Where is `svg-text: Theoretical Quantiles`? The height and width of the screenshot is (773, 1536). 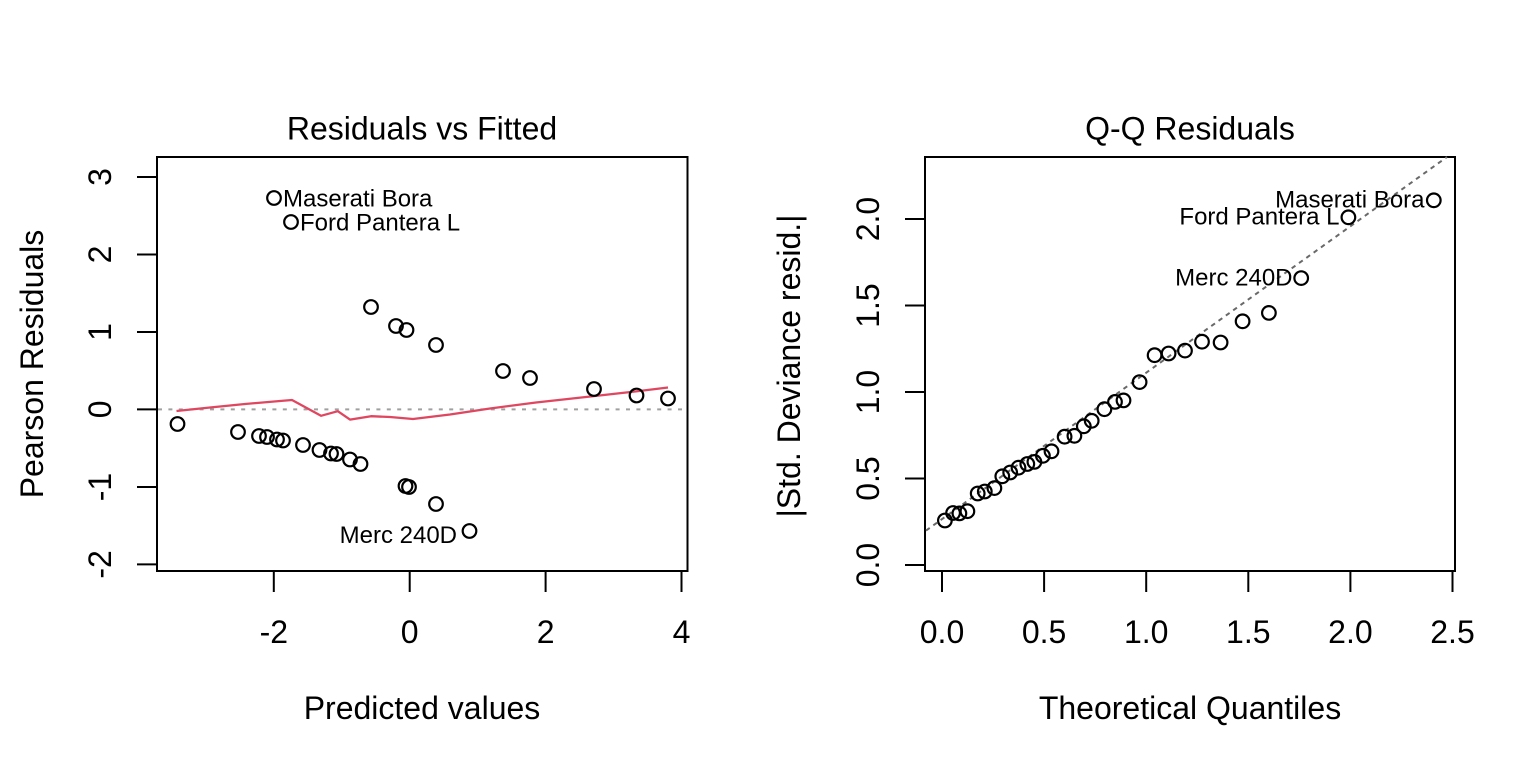
svg-text: Theoretical Quantiles is located at coordinates (1190, 708).